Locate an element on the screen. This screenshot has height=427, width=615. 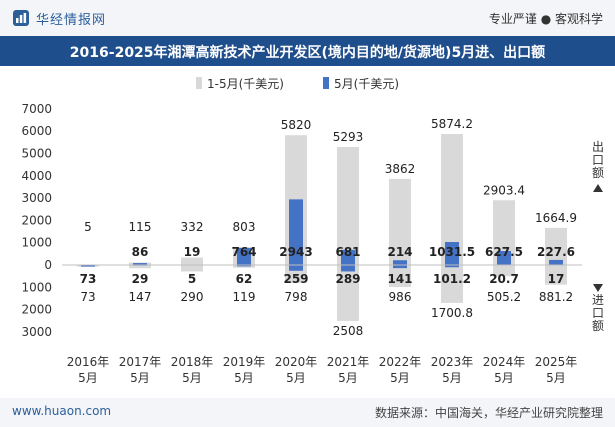
x-tick-label: 2021年 5月 is located at coordinates (348, 370).